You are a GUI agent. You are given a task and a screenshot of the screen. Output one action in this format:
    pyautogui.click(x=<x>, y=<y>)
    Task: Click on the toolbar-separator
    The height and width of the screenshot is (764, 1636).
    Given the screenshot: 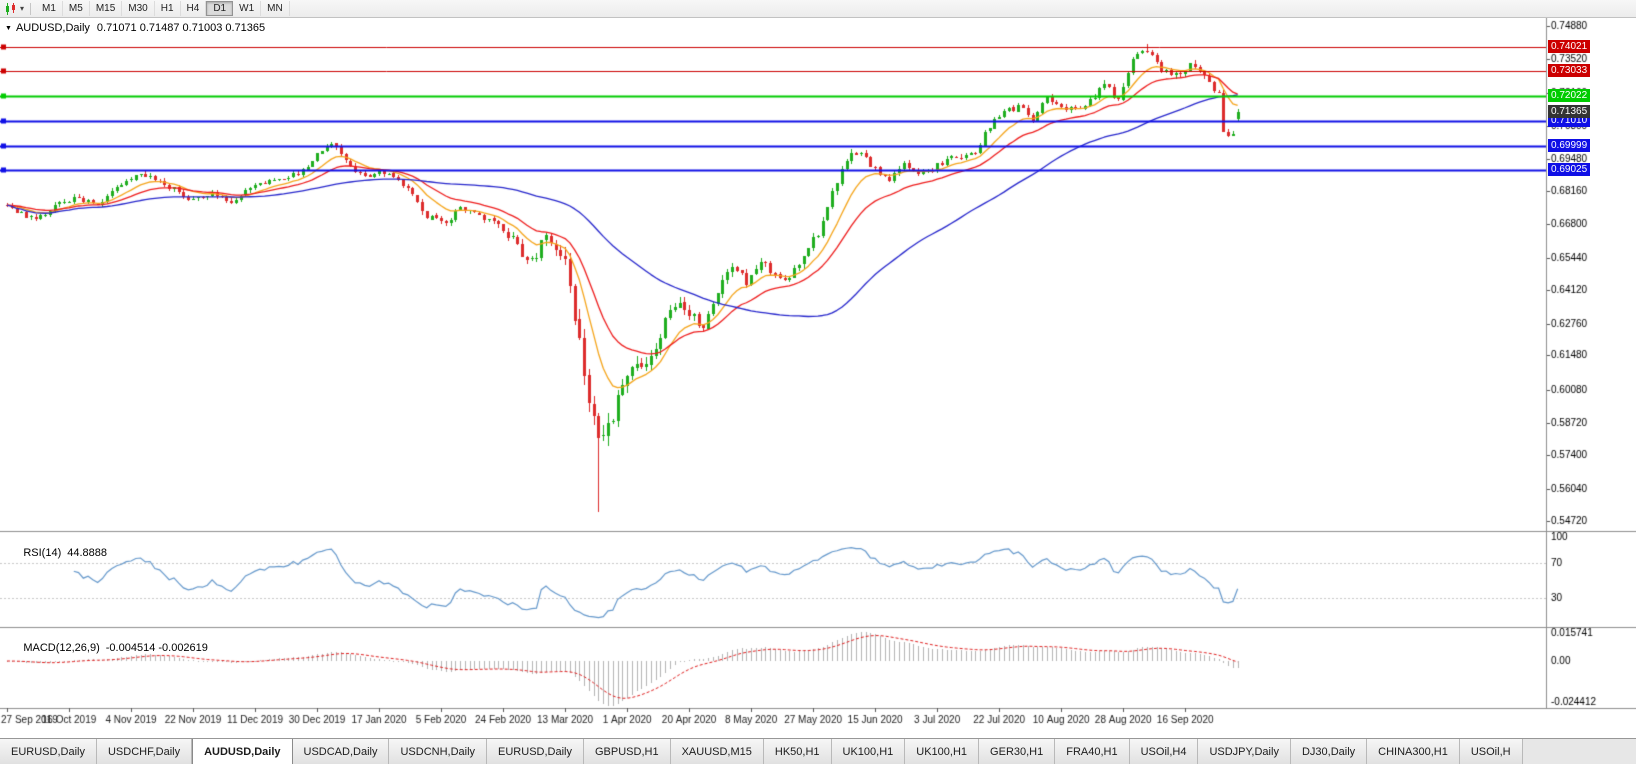 What is the action you would take?
    pyautogui.click(x=31, y=8)
    